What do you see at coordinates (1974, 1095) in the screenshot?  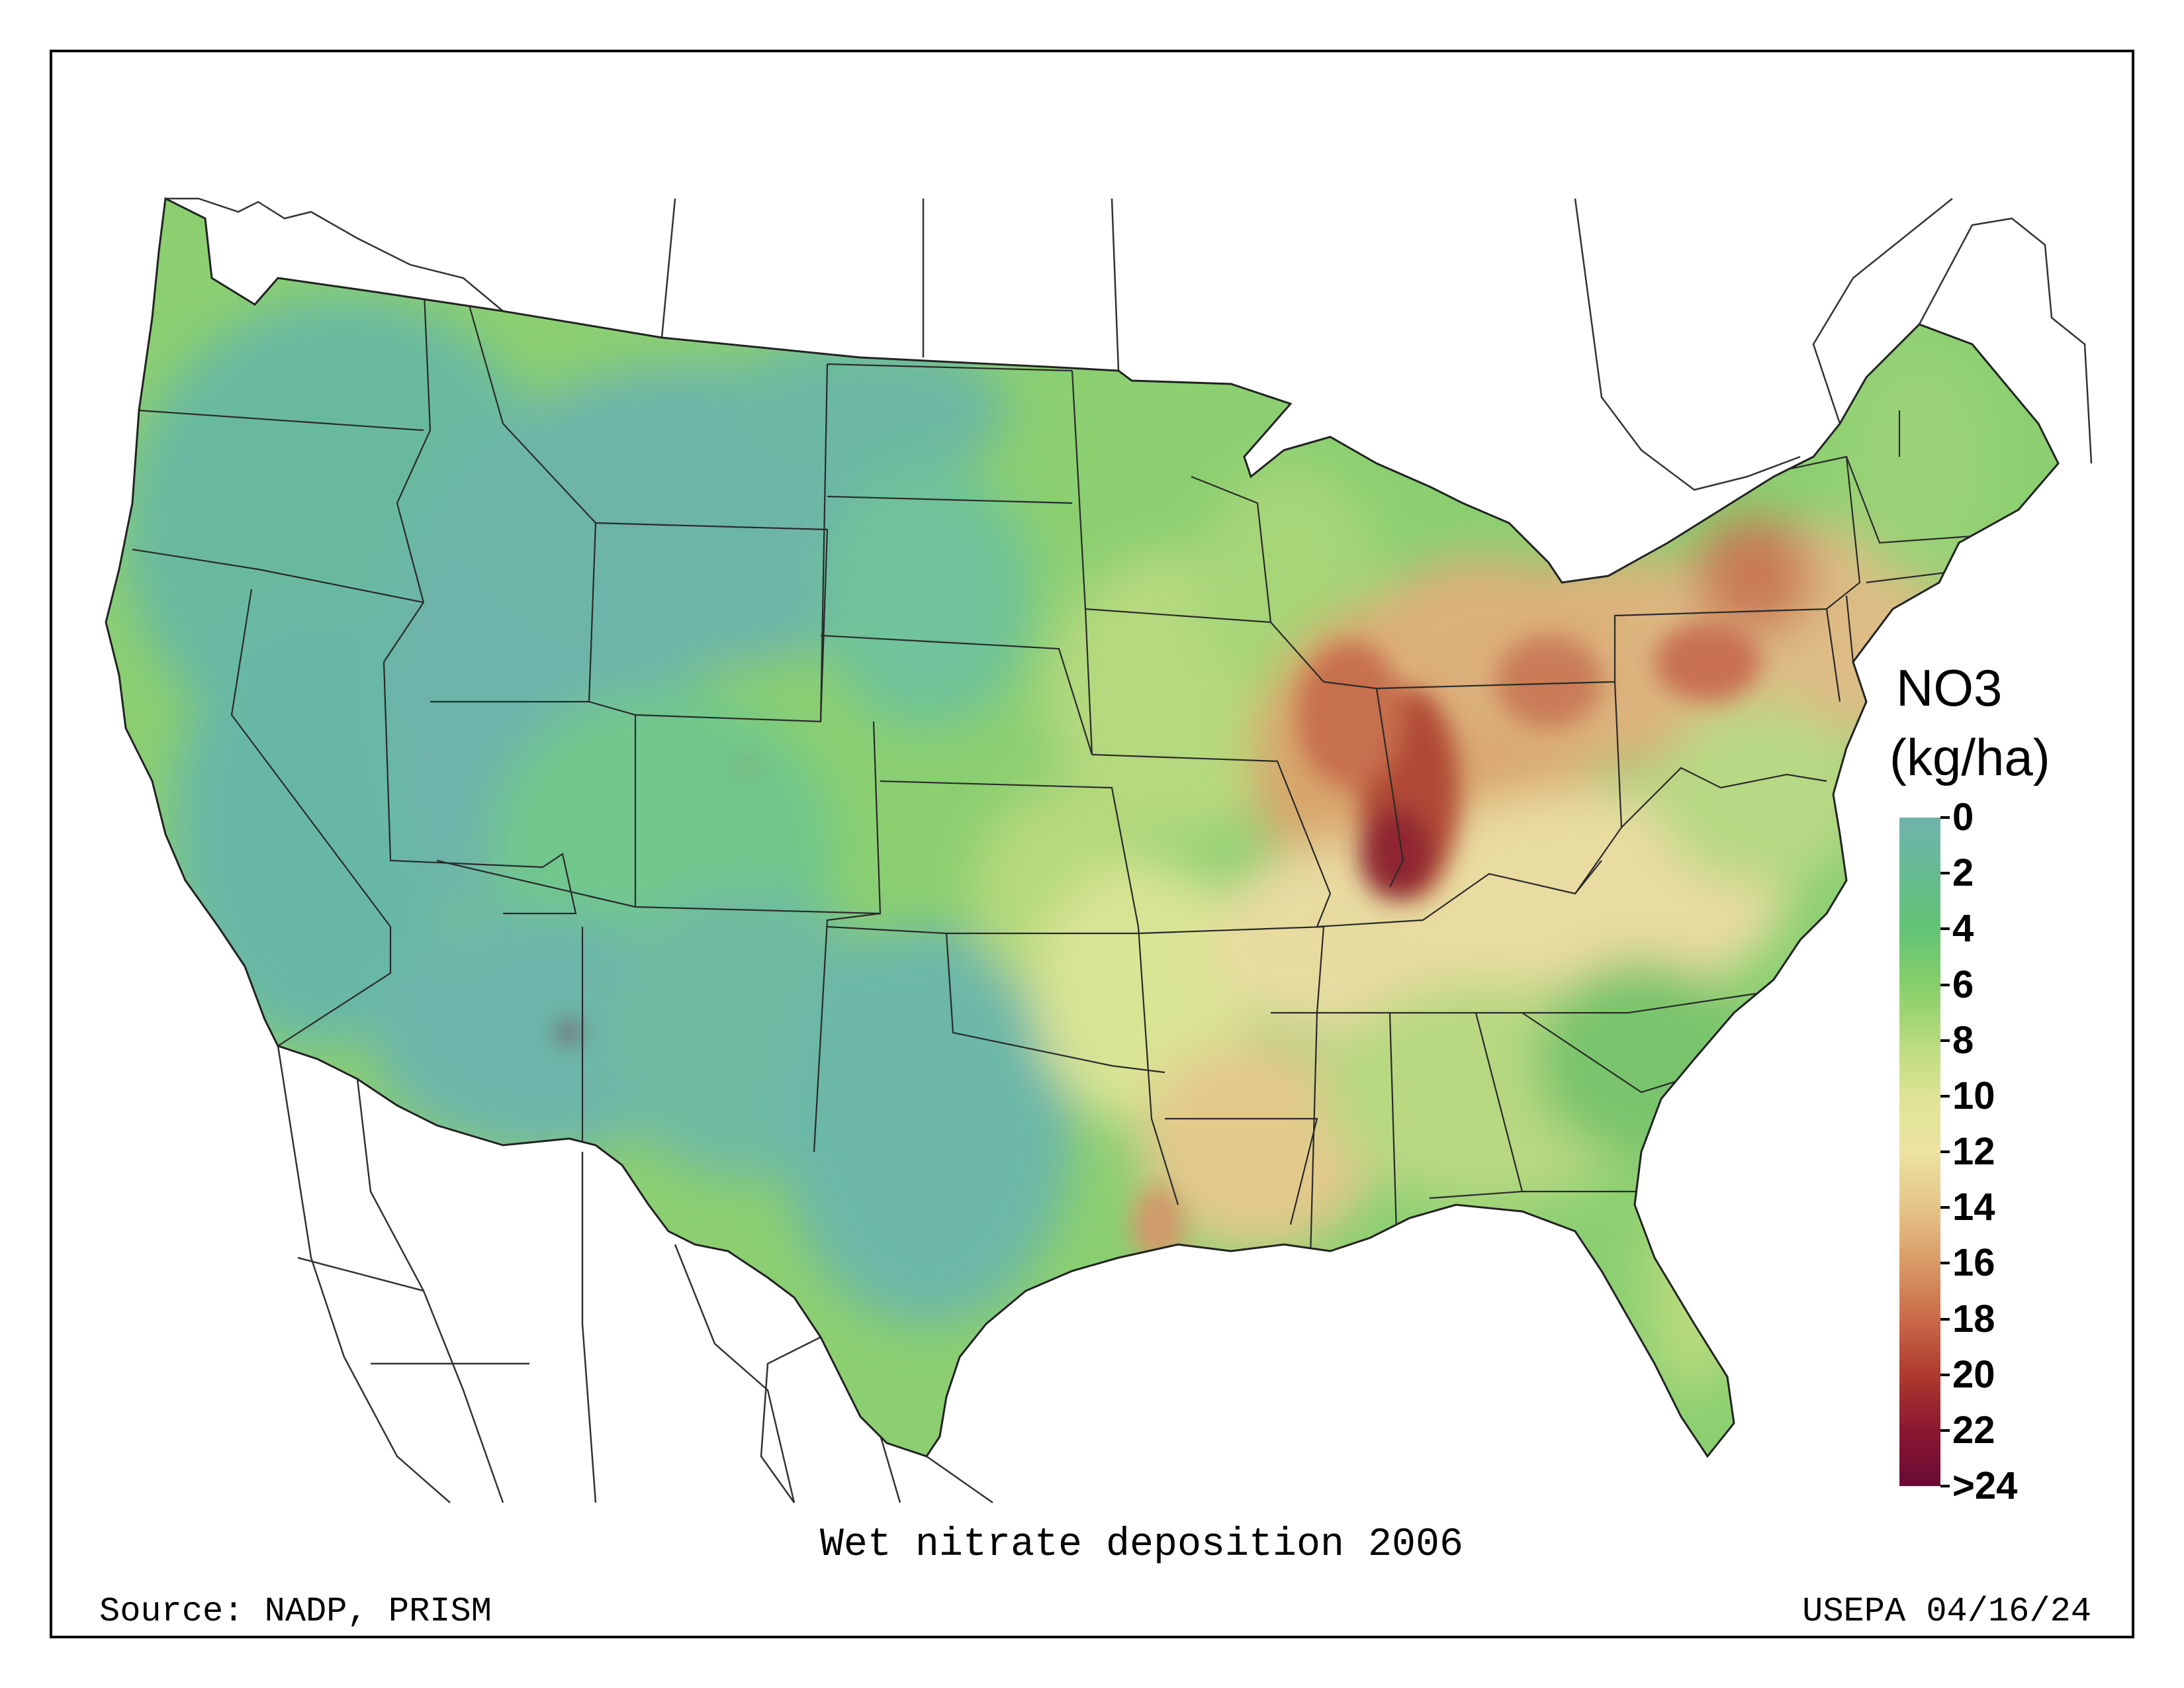 I see `legend-tick-label: 10` at bounding box center [1974, 1095].